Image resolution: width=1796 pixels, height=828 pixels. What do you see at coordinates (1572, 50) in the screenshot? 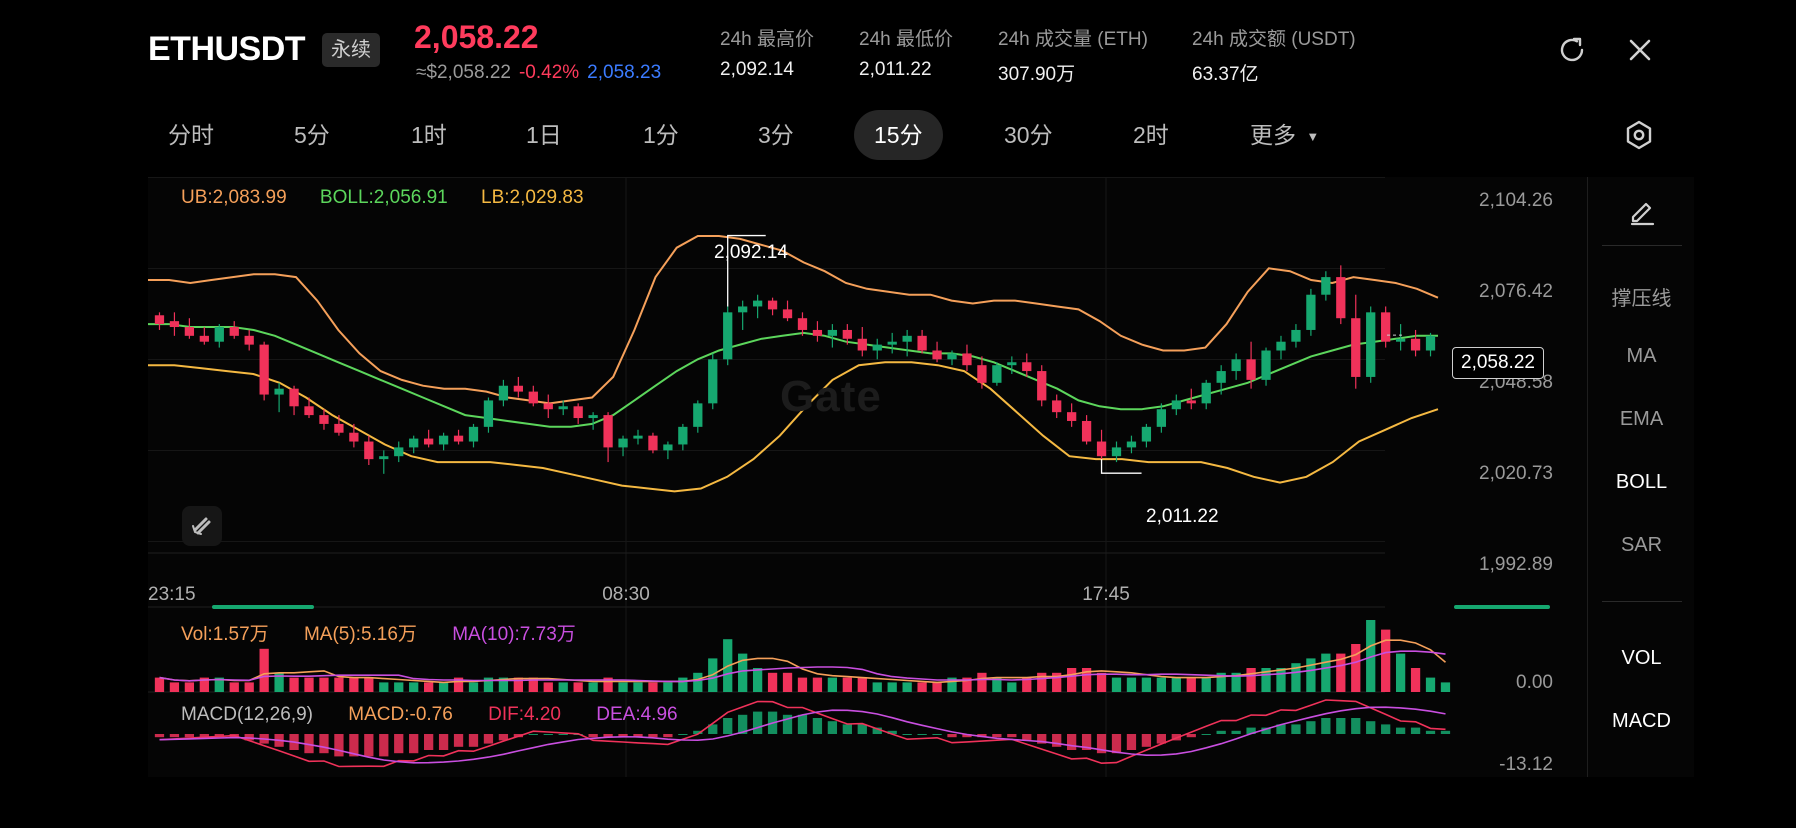
I see `refresh-icon` at bounding box center [1572, 50].